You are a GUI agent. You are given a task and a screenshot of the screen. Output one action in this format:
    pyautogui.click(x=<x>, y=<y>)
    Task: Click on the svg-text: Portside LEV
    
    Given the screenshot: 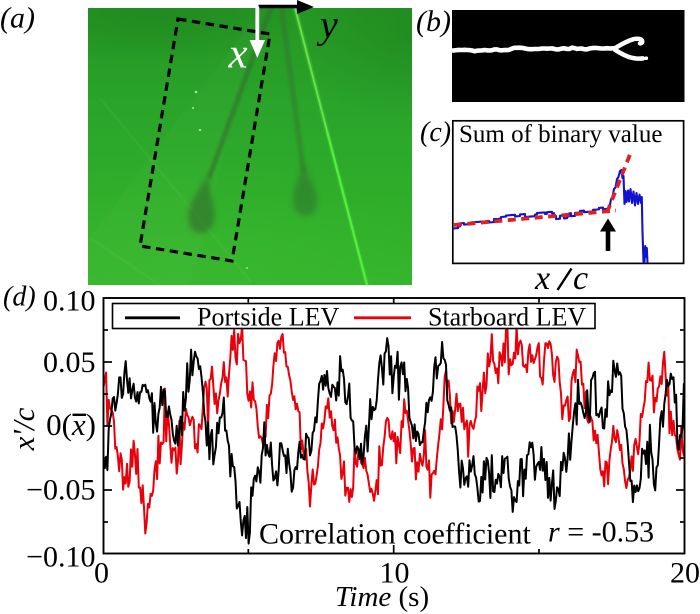 What is the action you would take?
    pyautogui.click(x=268, y=317)
    